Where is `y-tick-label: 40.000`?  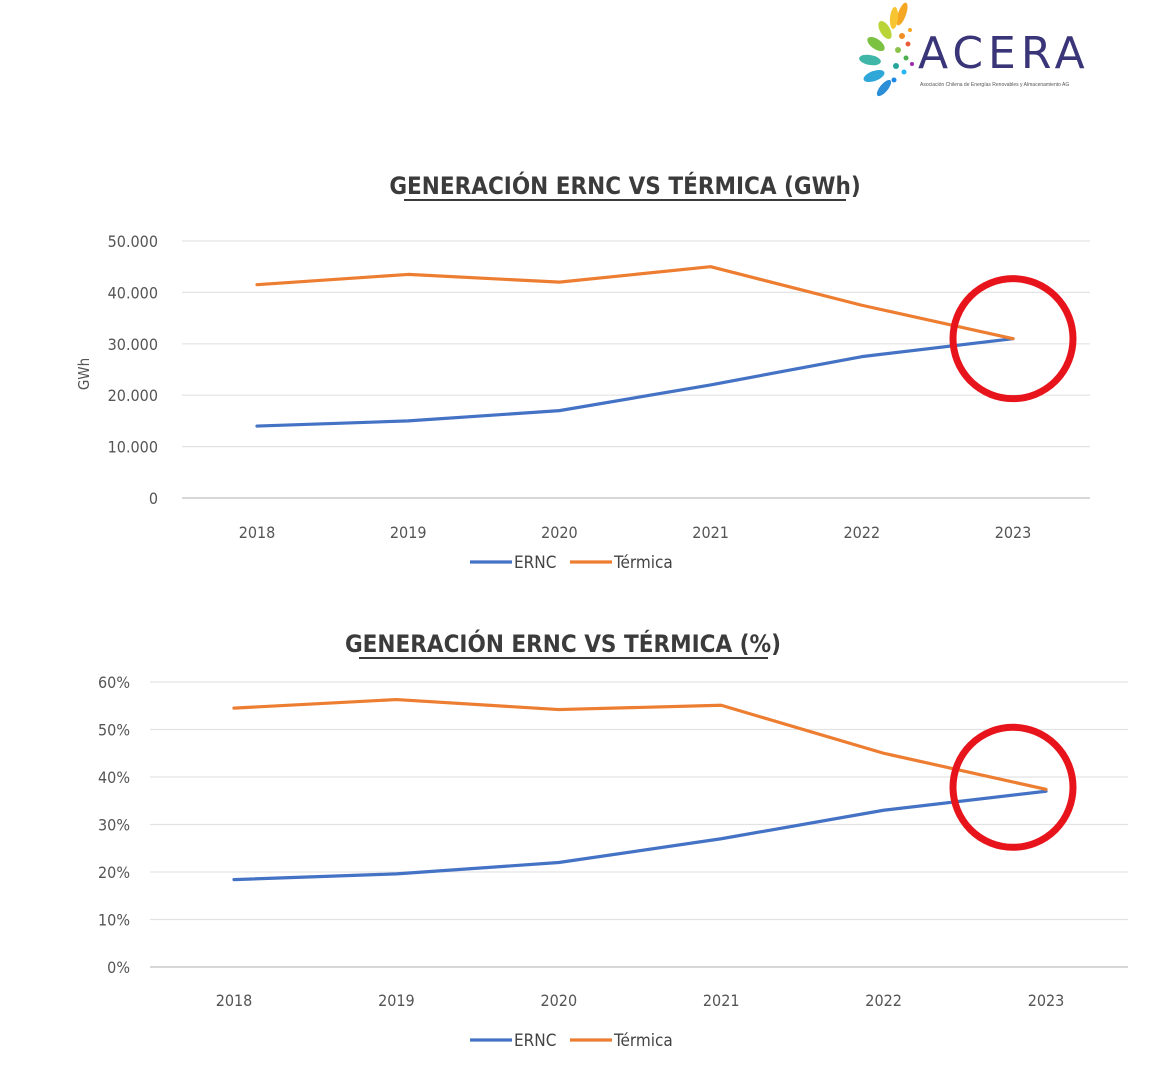
y-tick-label: 40.000 is located at coordinates (133, 292).